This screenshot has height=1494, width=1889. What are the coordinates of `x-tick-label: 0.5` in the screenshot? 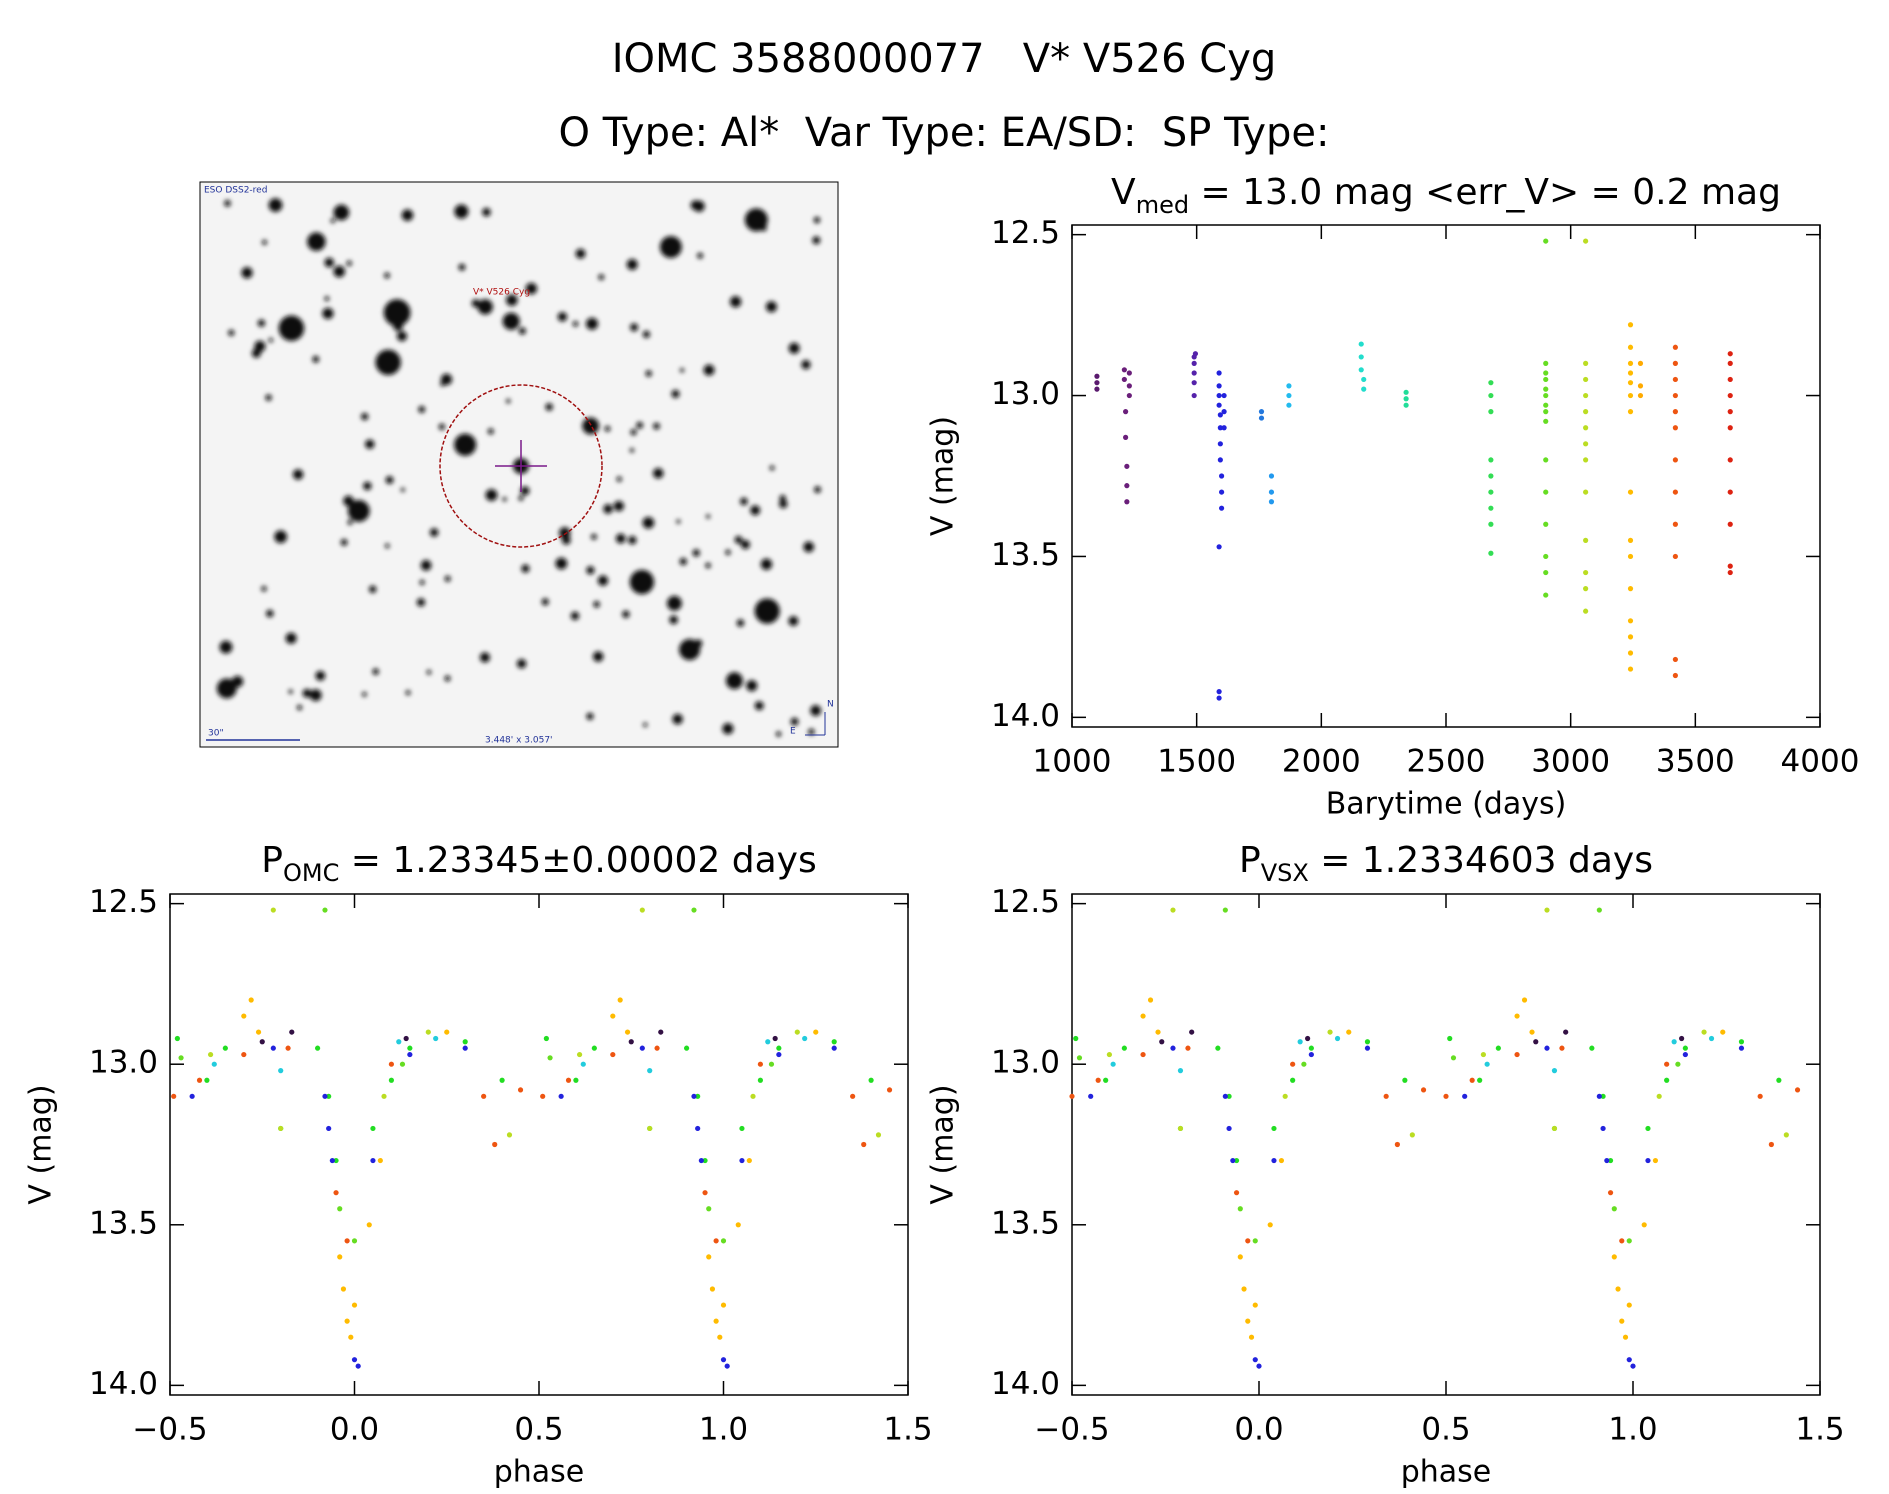 It's located at (1445, 1430).